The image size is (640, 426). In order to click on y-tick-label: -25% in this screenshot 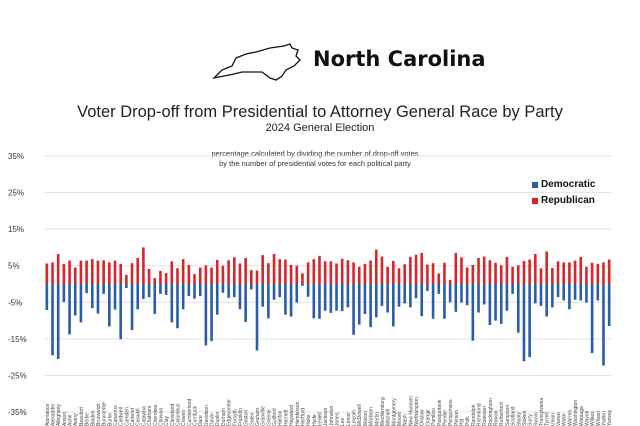, I will do `click(17, 375)`.